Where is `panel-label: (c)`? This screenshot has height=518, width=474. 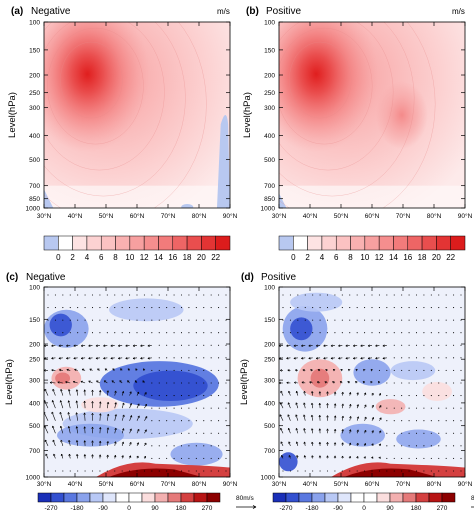
panel-label: (c) is located at coordinates (12, 277).